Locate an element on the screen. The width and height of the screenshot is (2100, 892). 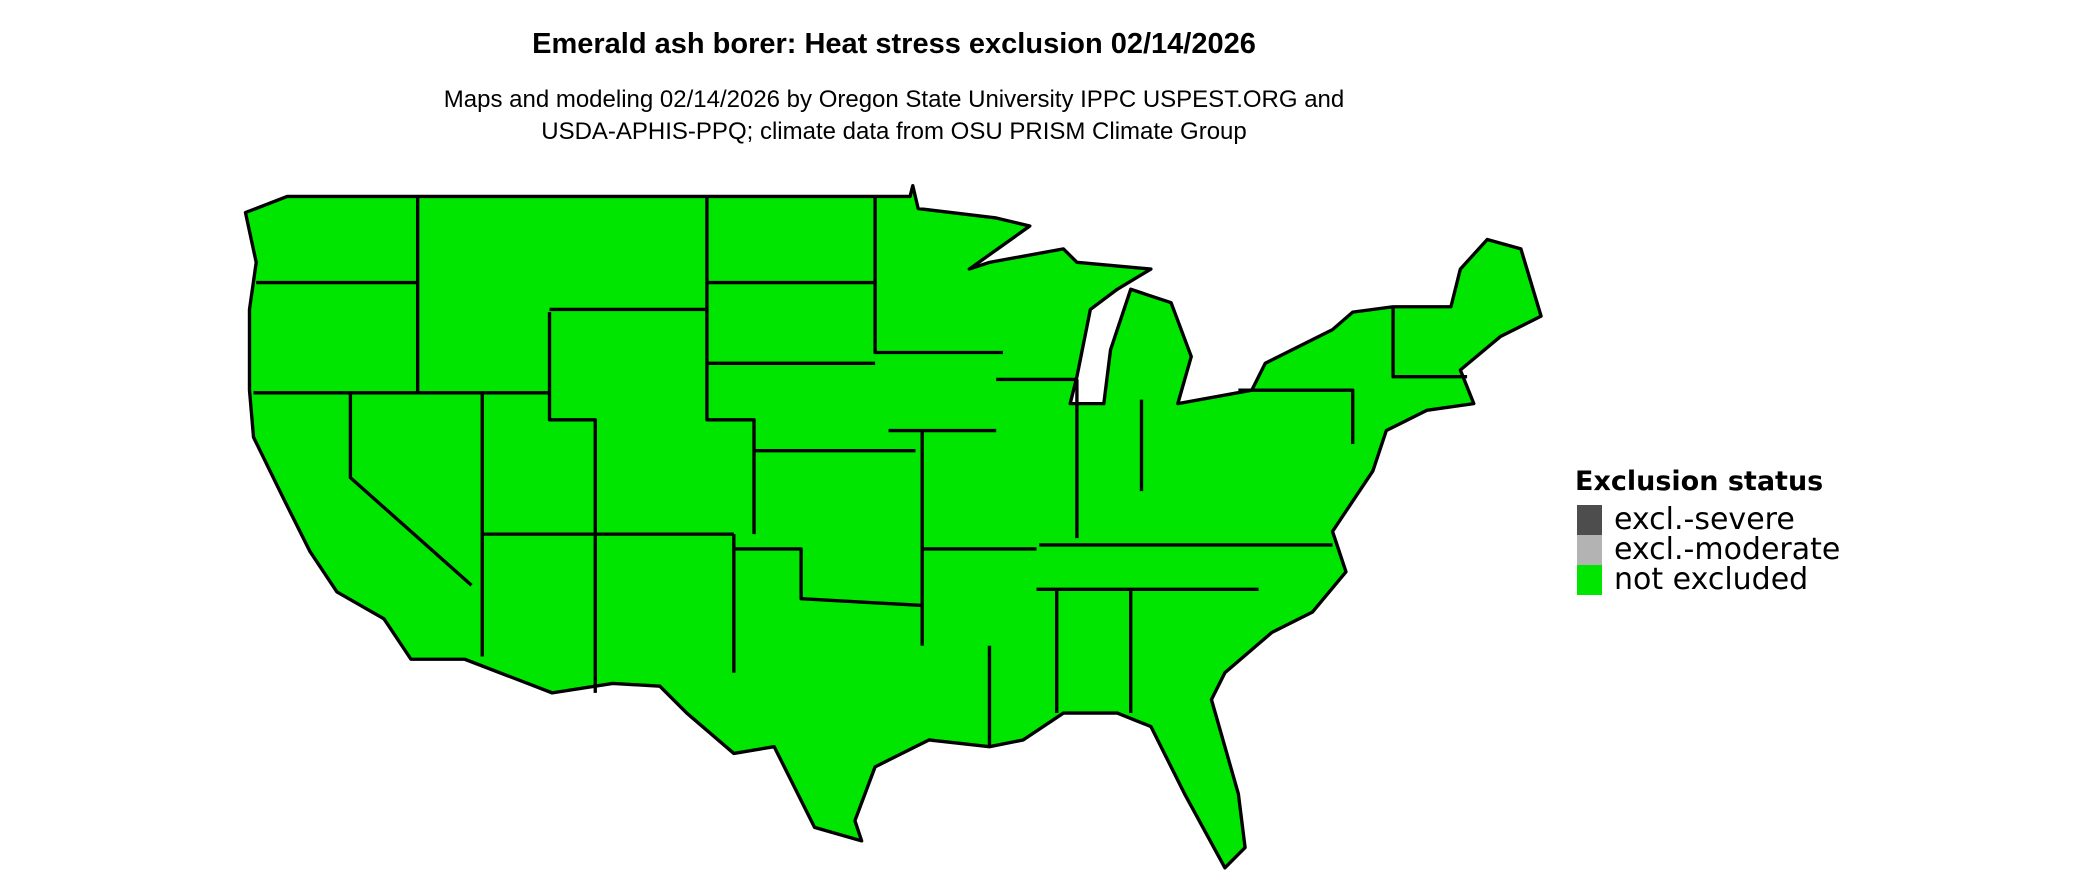
legend-swatch-not-excluded is located at coordinates (1589, 580).